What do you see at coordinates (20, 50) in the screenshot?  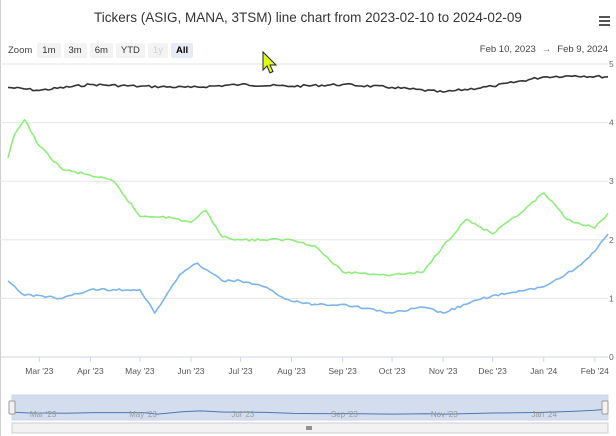 I see `zoom-label: Zoom` at bounding box center [20, 50].